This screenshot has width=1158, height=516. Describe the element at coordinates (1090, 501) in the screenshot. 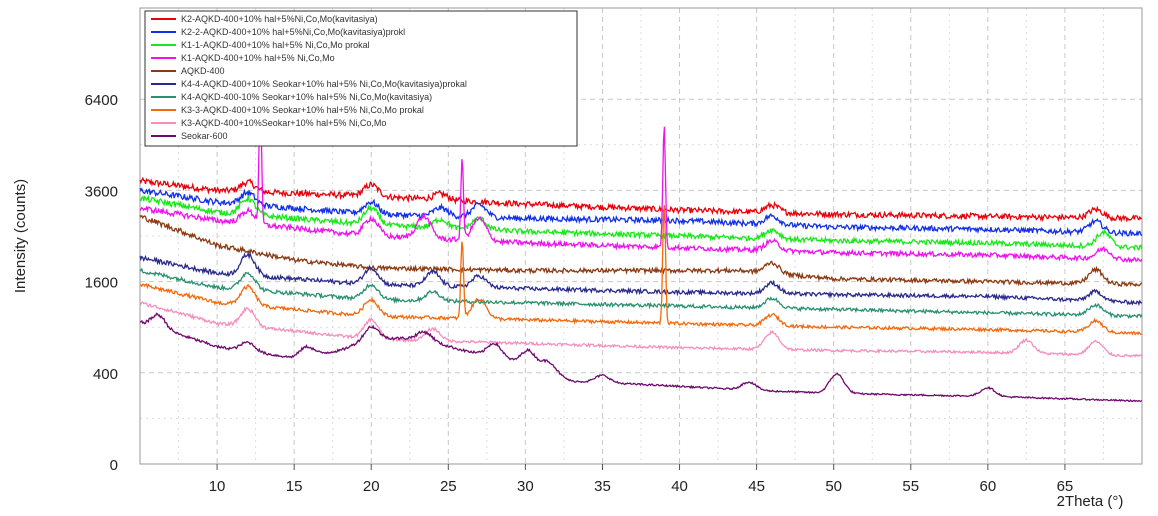

I see `x-axis-title: 2Theta (°)` at that location.